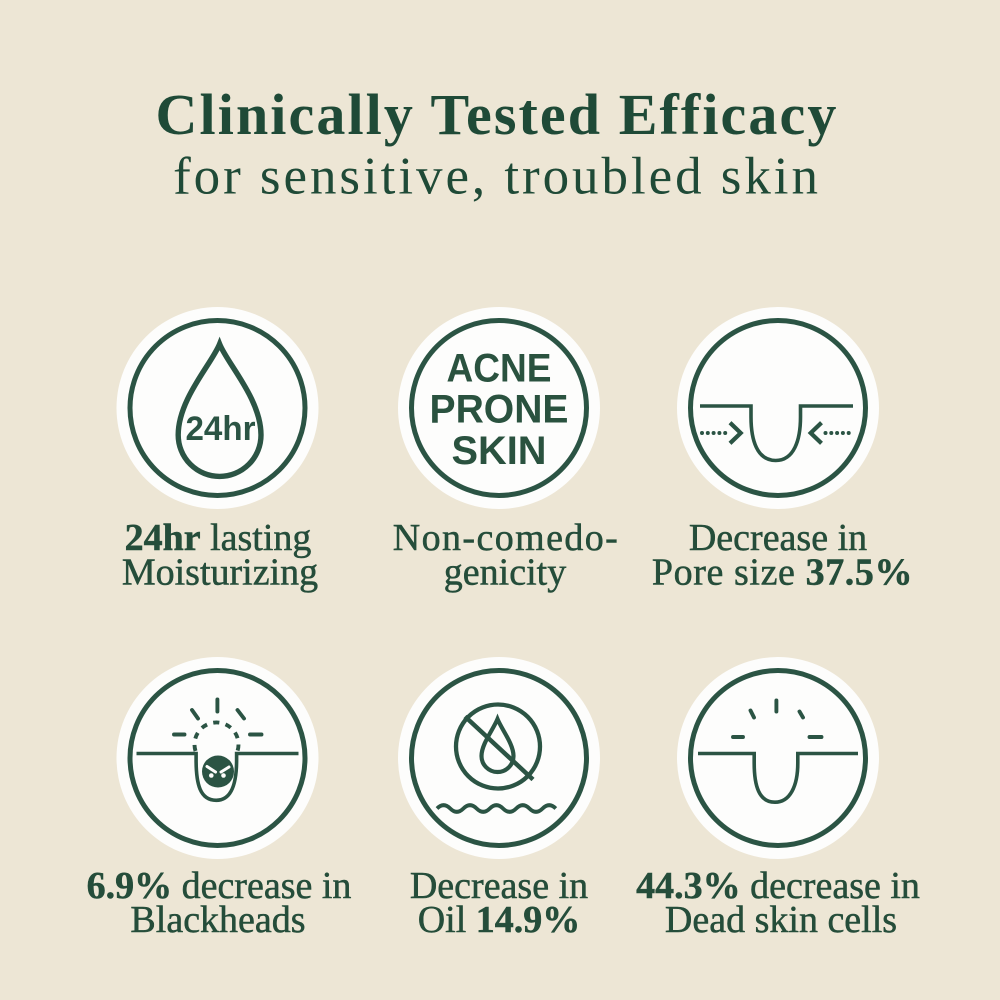 This screenshot has width=1000, height=1000. Describe the element at coordinates (782, 573) in the screenshot. I see `svg-text: Pore size 37.5%` at that location.